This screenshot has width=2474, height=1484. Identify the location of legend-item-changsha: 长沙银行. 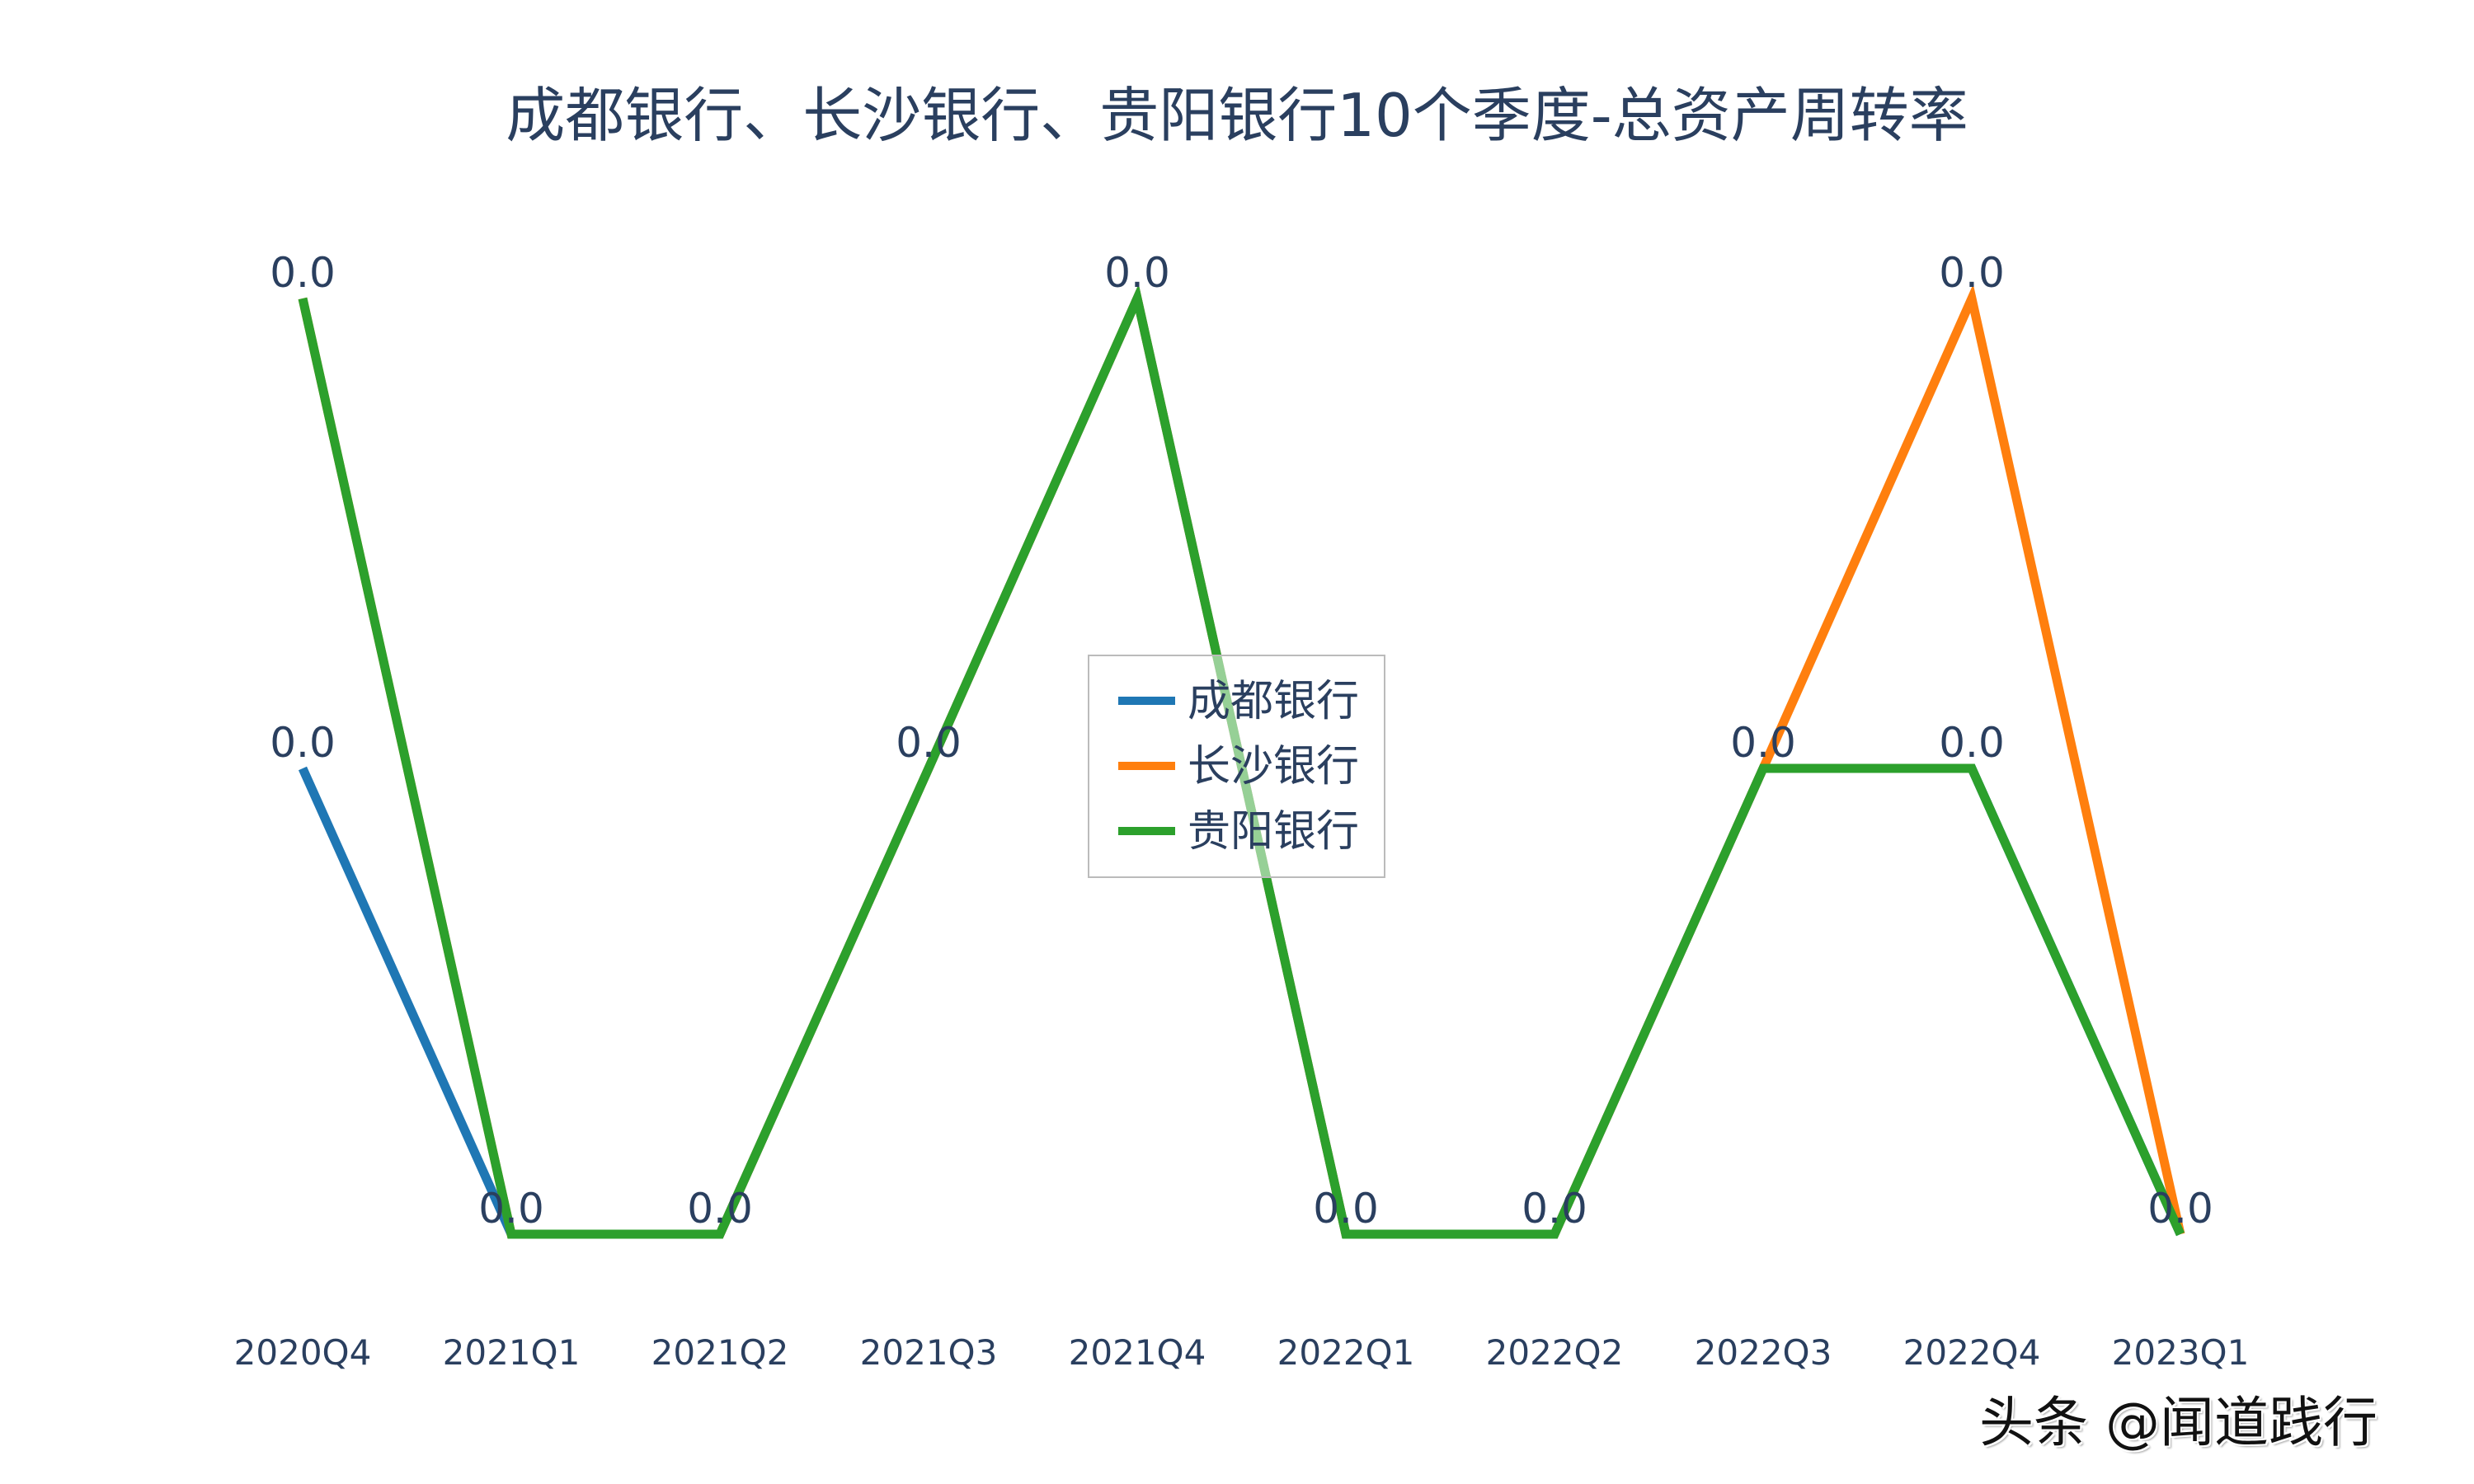
(1238, 766).